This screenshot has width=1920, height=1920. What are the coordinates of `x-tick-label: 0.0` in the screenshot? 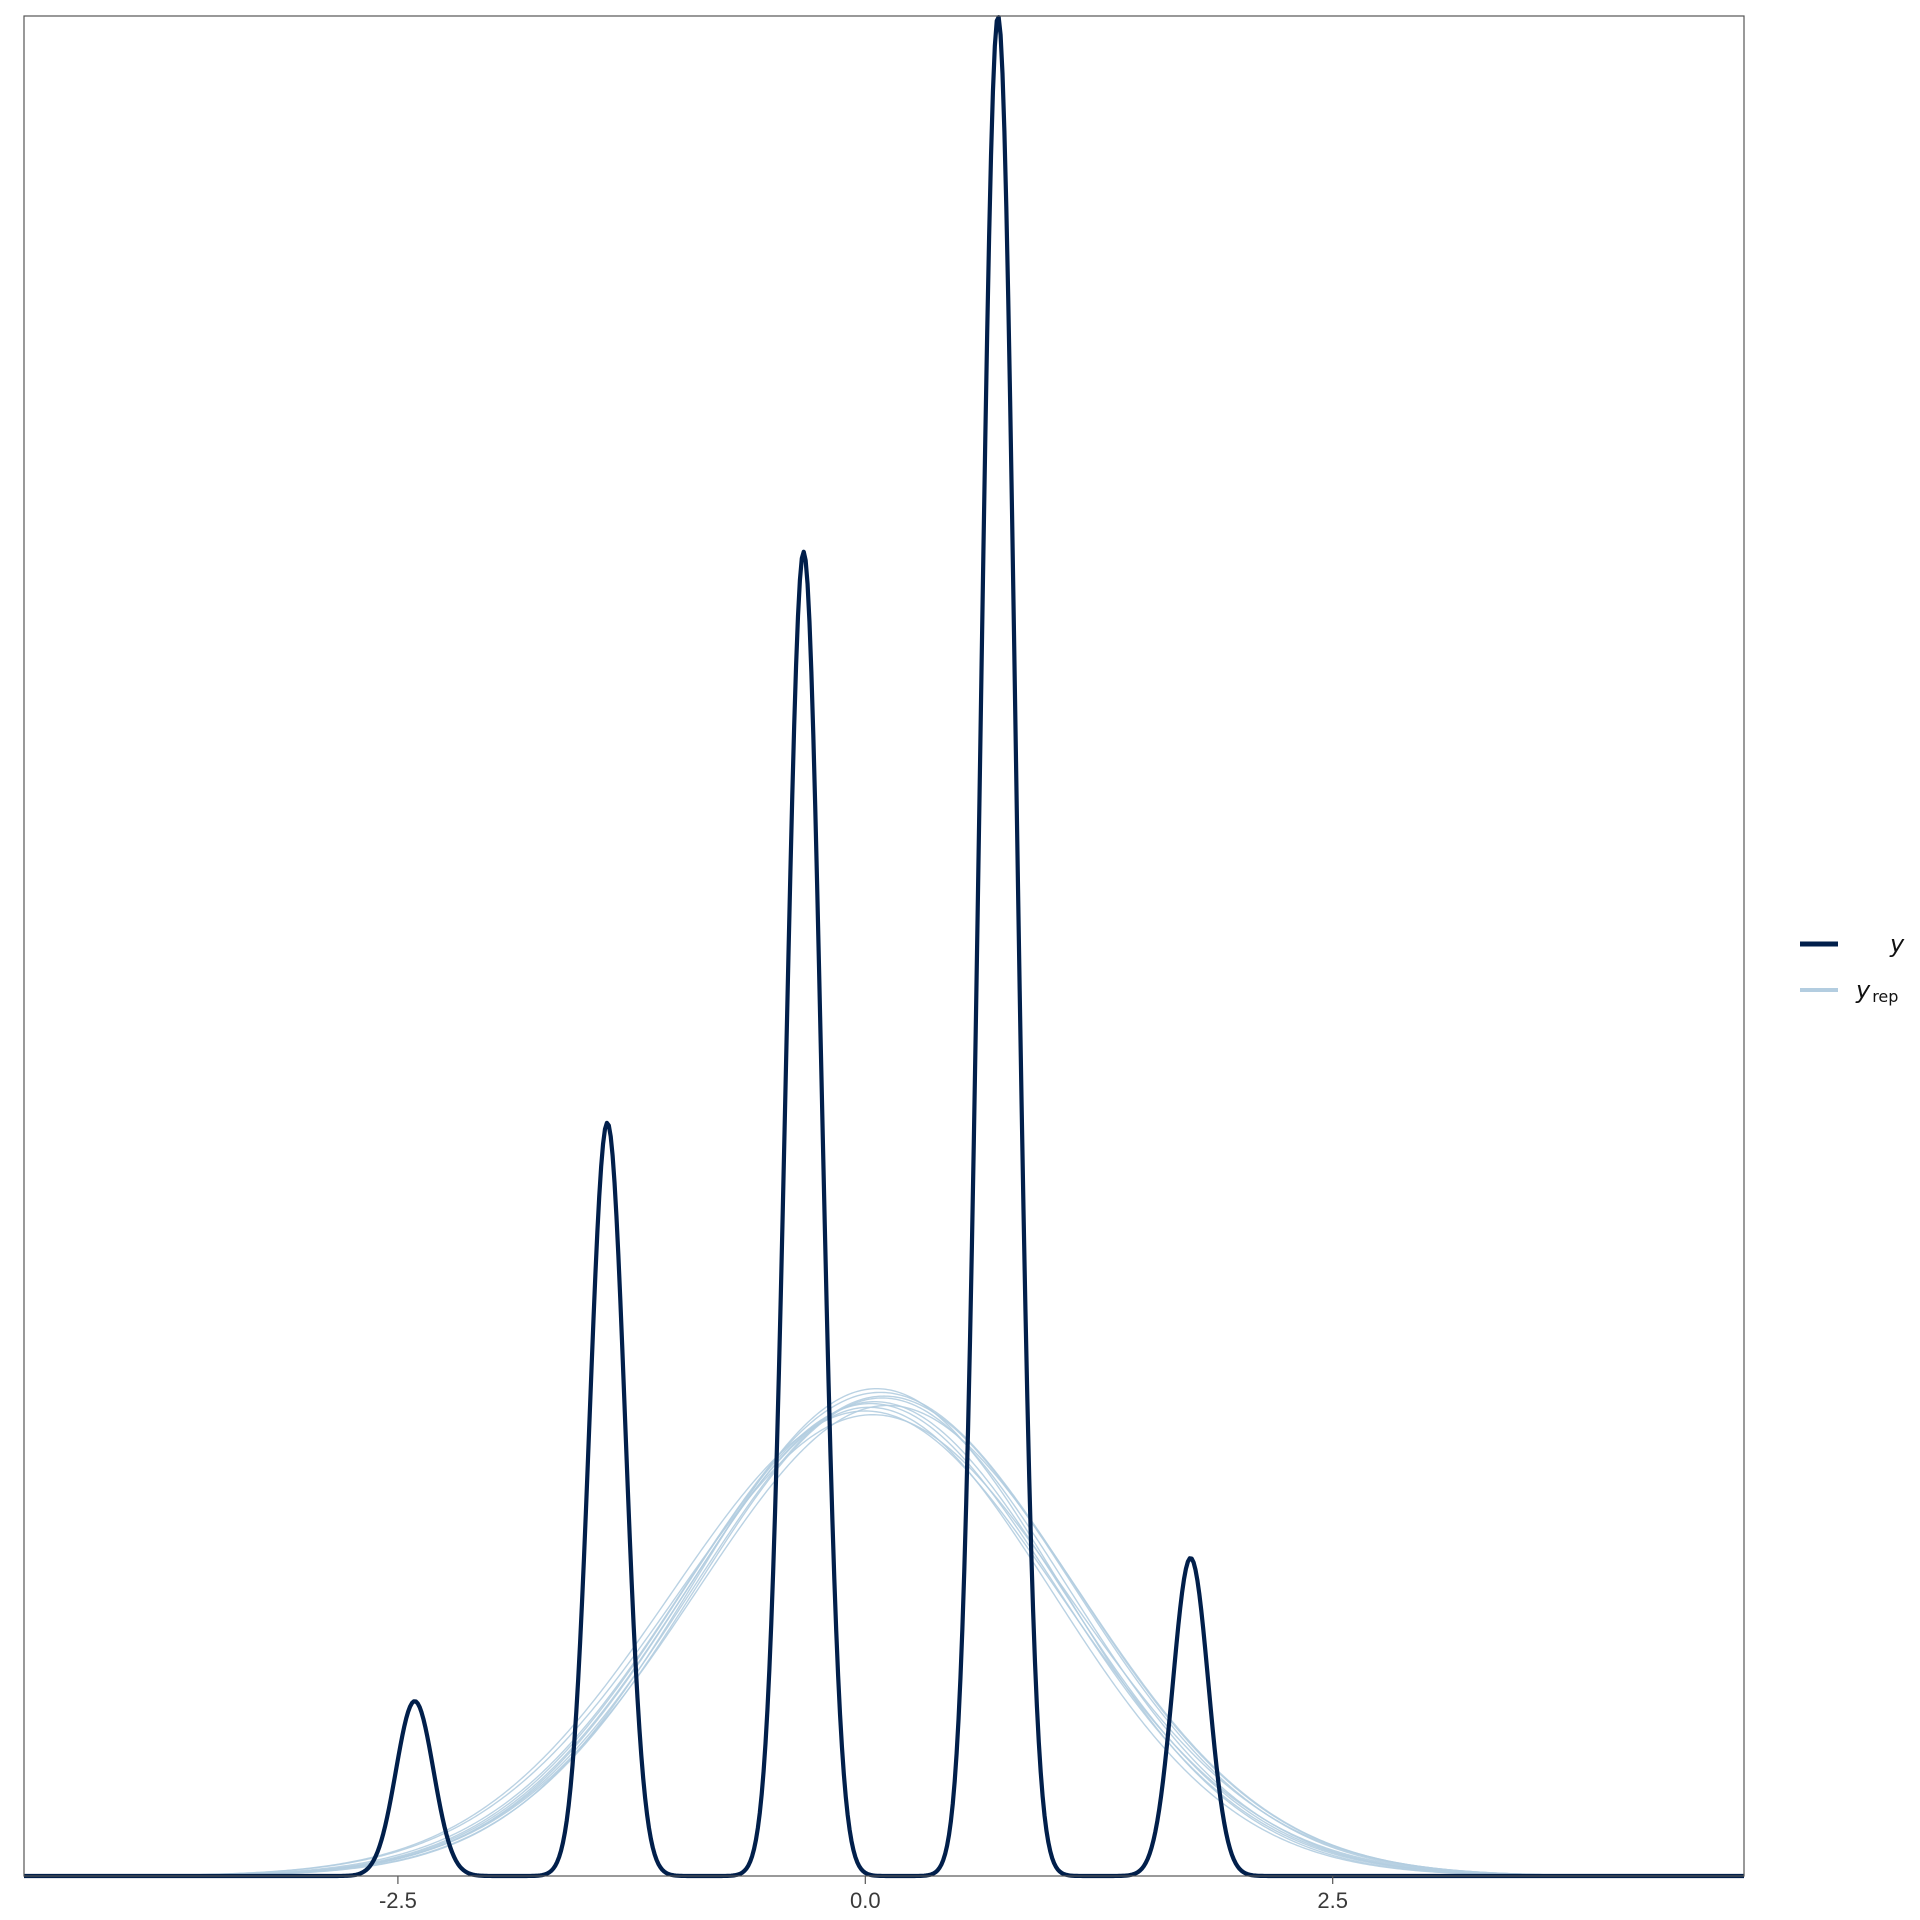 It's located at (865, 1900).